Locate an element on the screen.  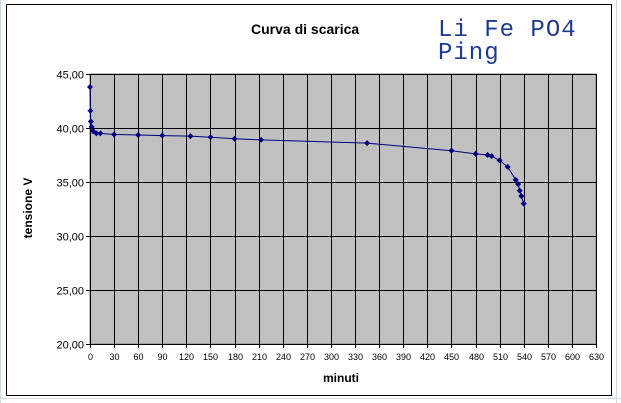
x-tick-label: 630 is located at coordinates (596, 357).